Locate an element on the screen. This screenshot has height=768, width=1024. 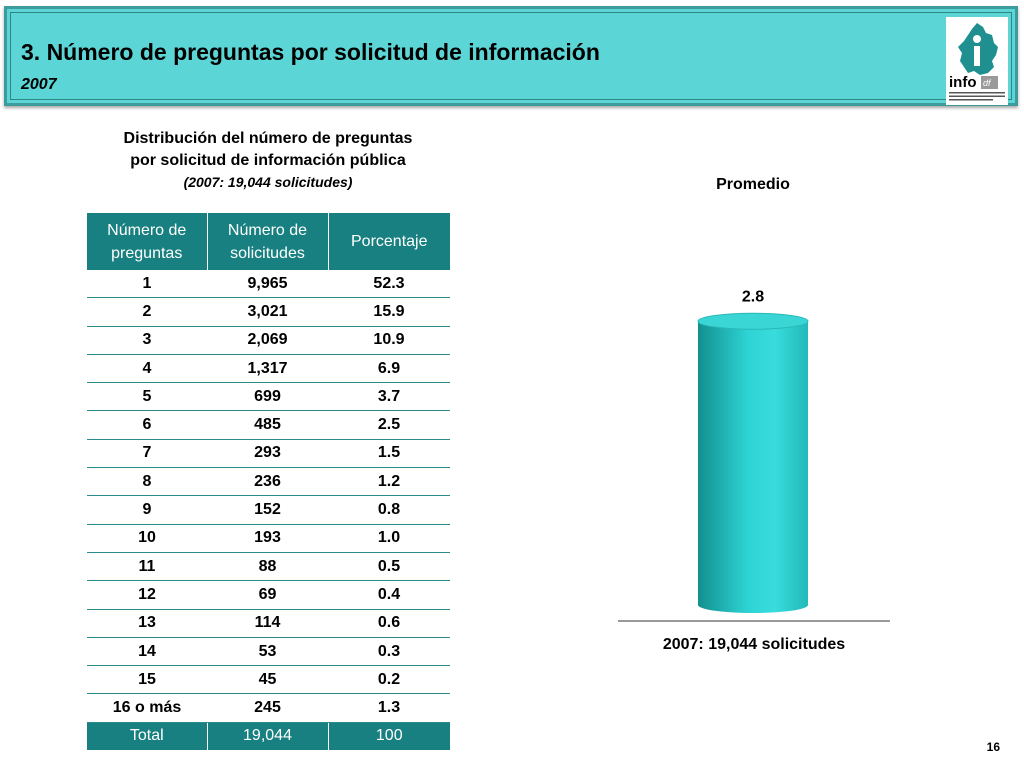
total-solicitudes: 19,044 is located at coordinates (267, 736).